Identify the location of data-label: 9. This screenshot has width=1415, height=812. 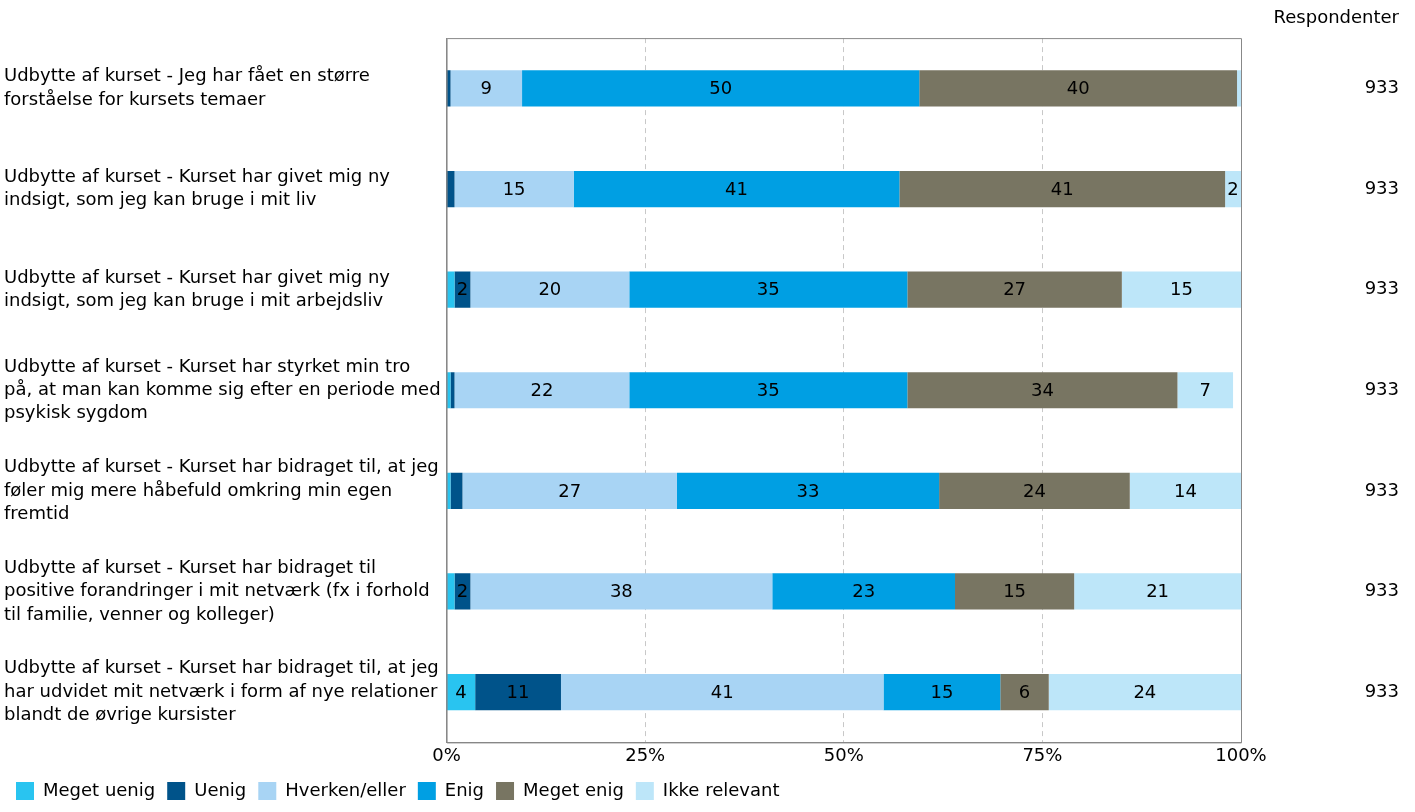
(486, 88).